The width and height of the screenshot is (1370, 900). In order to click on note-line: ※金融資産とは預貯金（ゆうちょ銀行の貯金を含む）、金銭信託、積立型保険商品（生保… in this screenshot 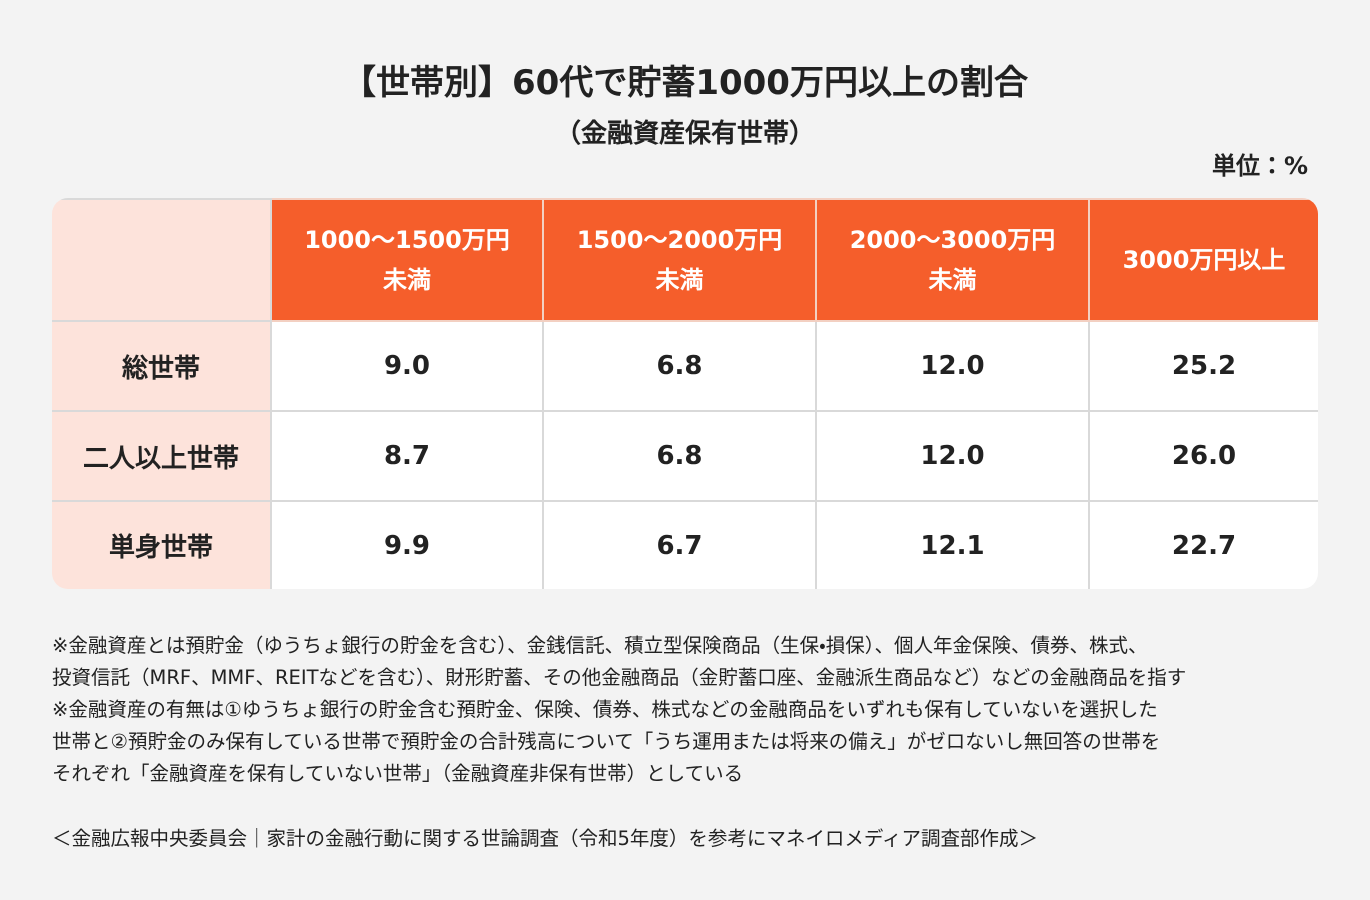, I will do `click(600, 645)`.